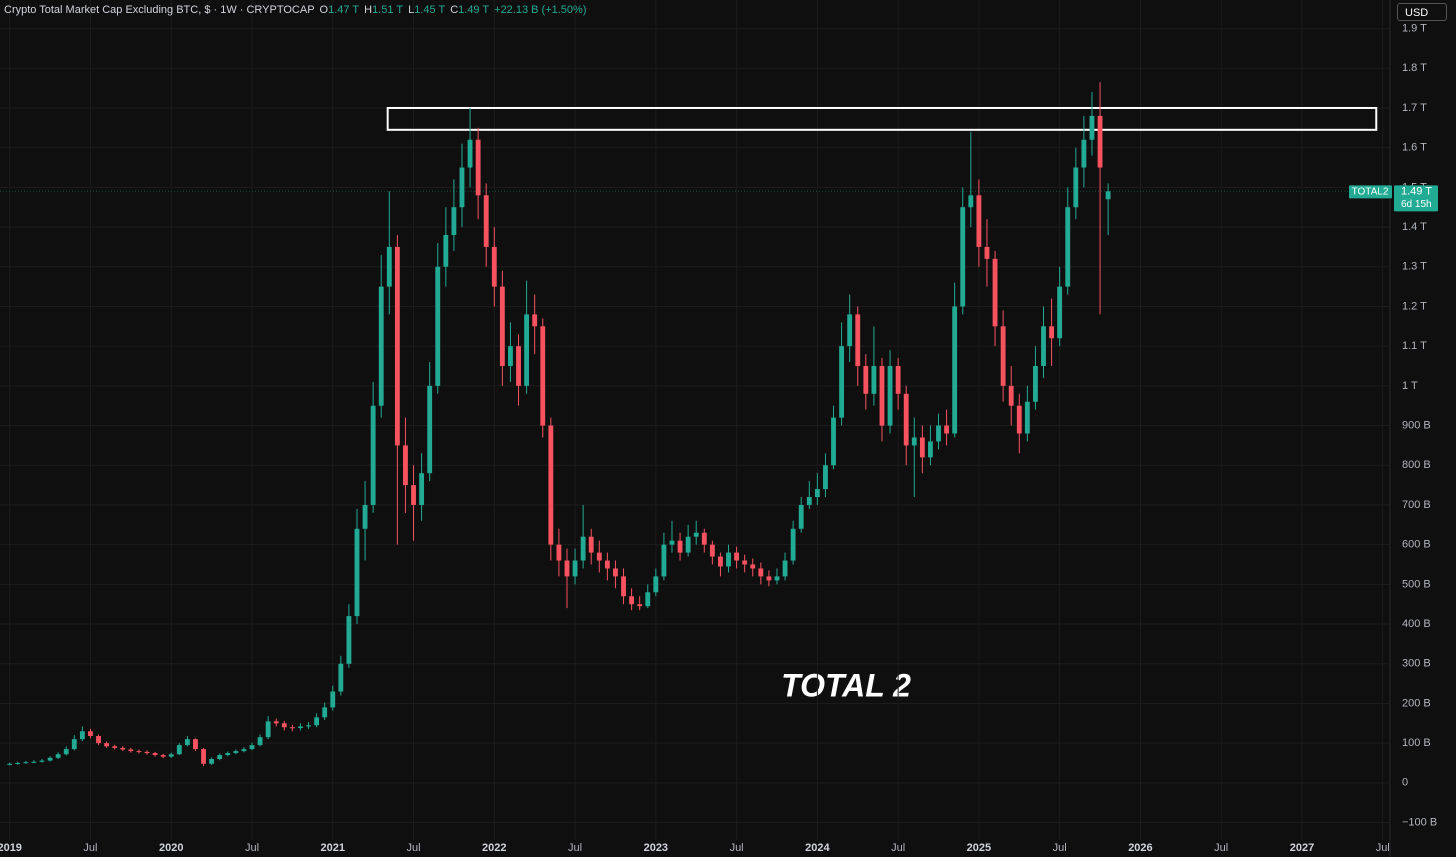  I want to click on x-tick-label: 2024, so click(817, 848).